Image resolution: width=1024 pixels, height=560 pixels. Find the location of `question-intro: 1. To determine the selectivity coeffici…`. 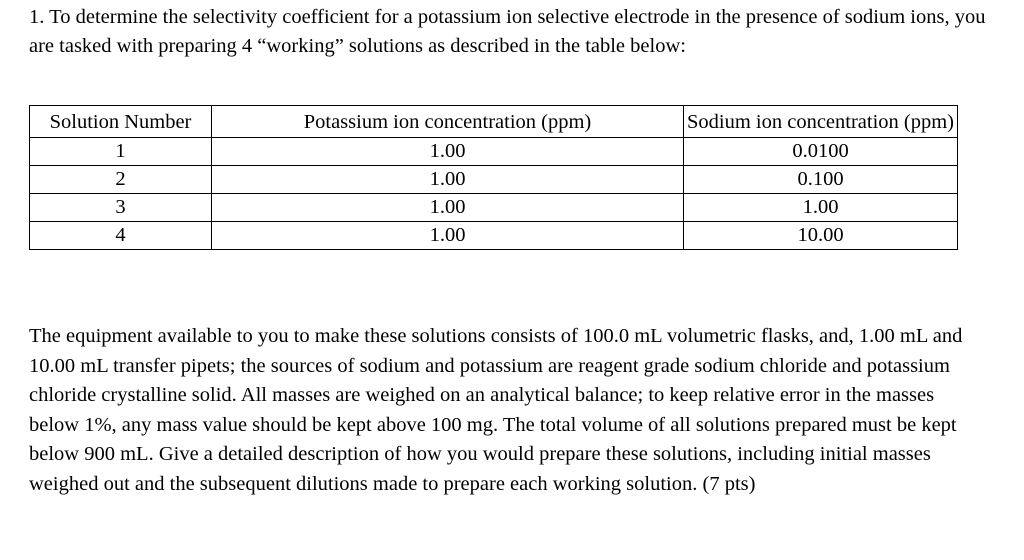

question-intro: 1. To determine the selectivity coeffici… is located at coordinates (507, 31).